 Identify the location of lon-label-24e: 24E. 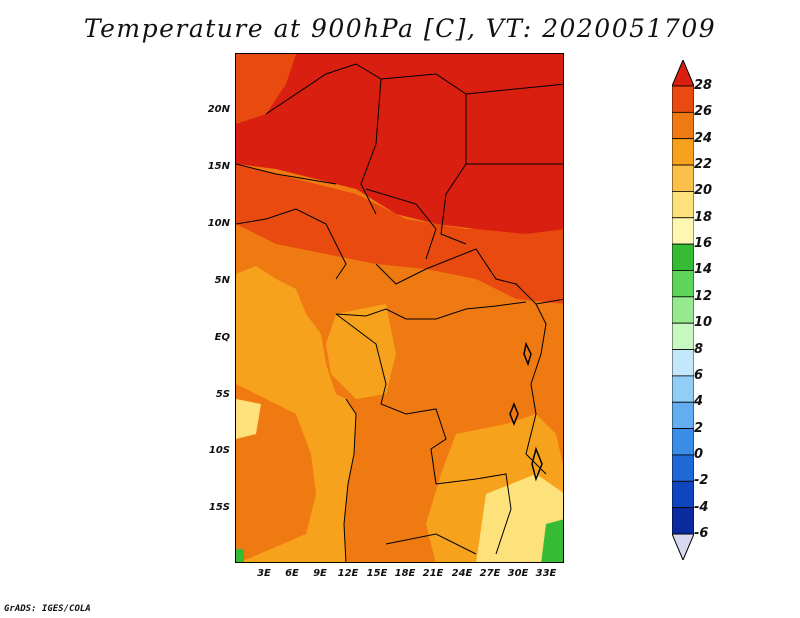
(462, 573).